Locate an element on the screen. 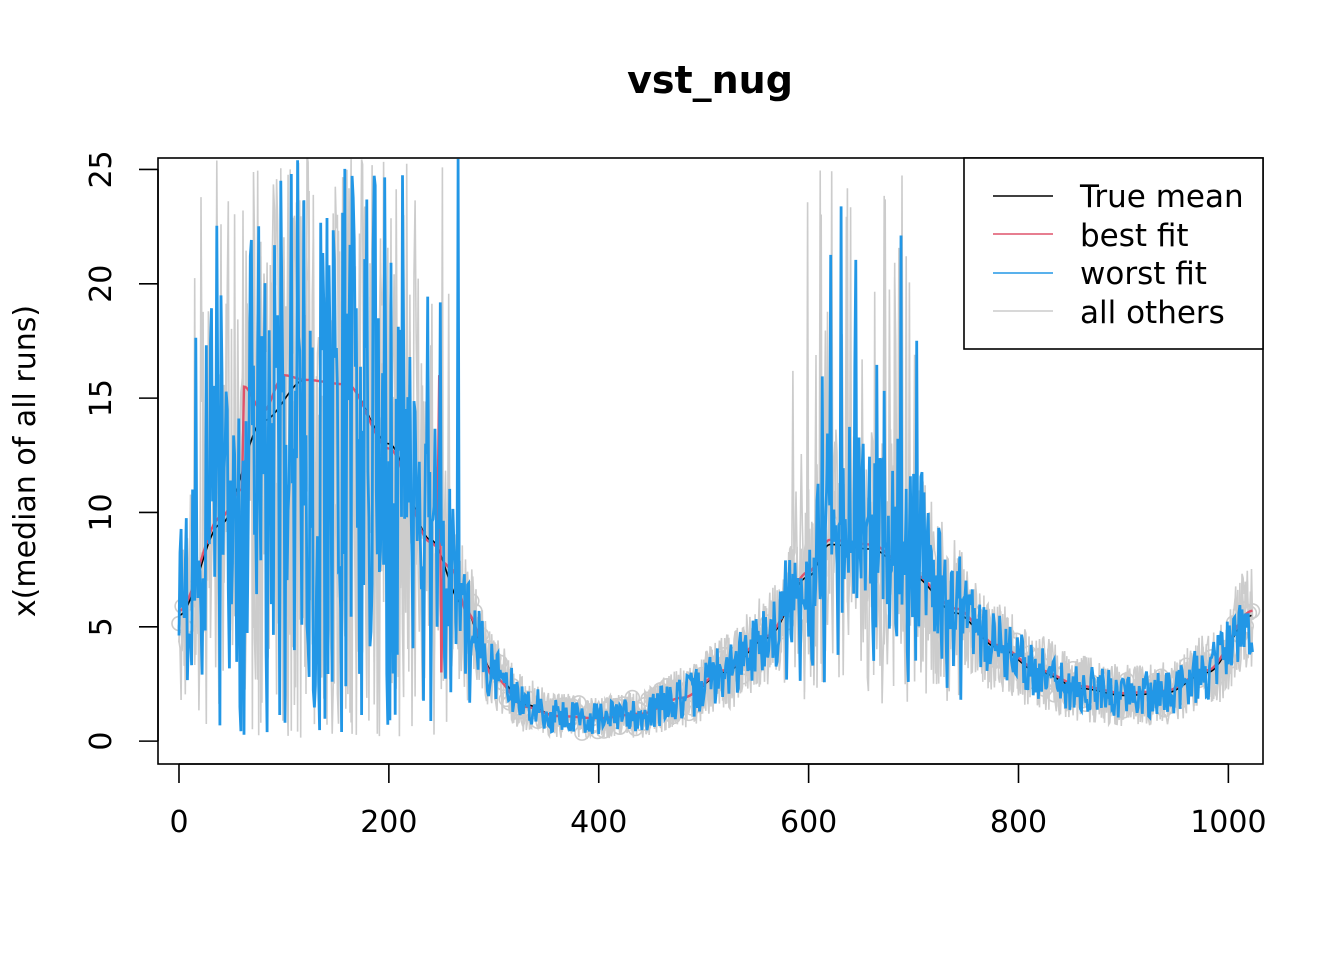 The image size is (1344, 960). legend: True mean best fit worst fit all others is located at coordinates (1113, 253).